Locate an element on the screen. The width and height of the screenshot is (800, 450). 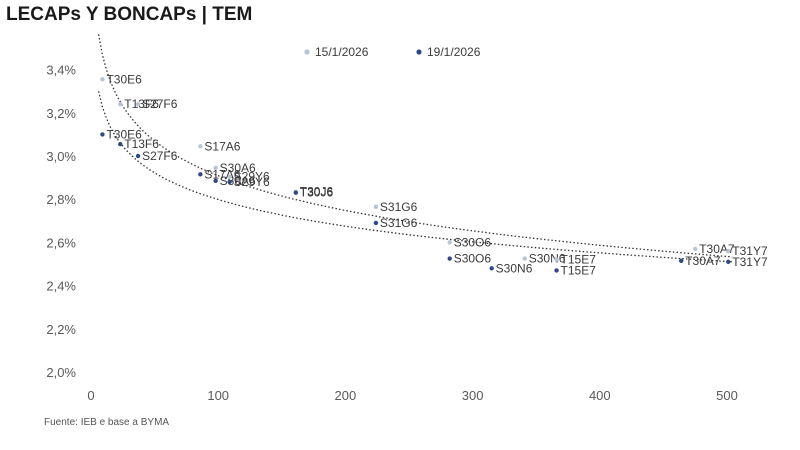
y-axis: 2,0% 2,2% 2,4% 2,6% 2,8% 3,0% 3,2% 3,4% is located at coordinates (61, 221).